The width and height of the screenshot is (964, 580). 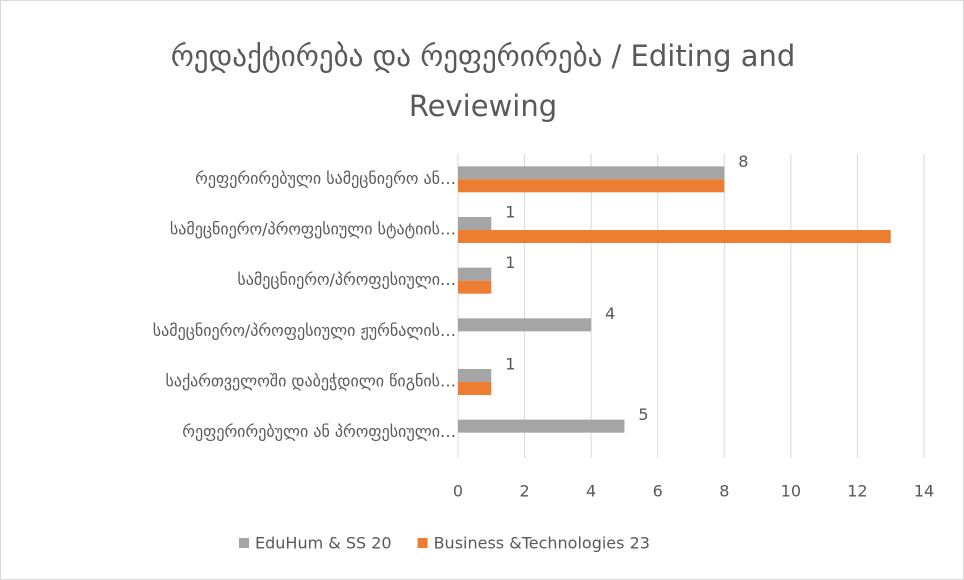 I want to click on data-label: 5, so click(x=643, y=414).